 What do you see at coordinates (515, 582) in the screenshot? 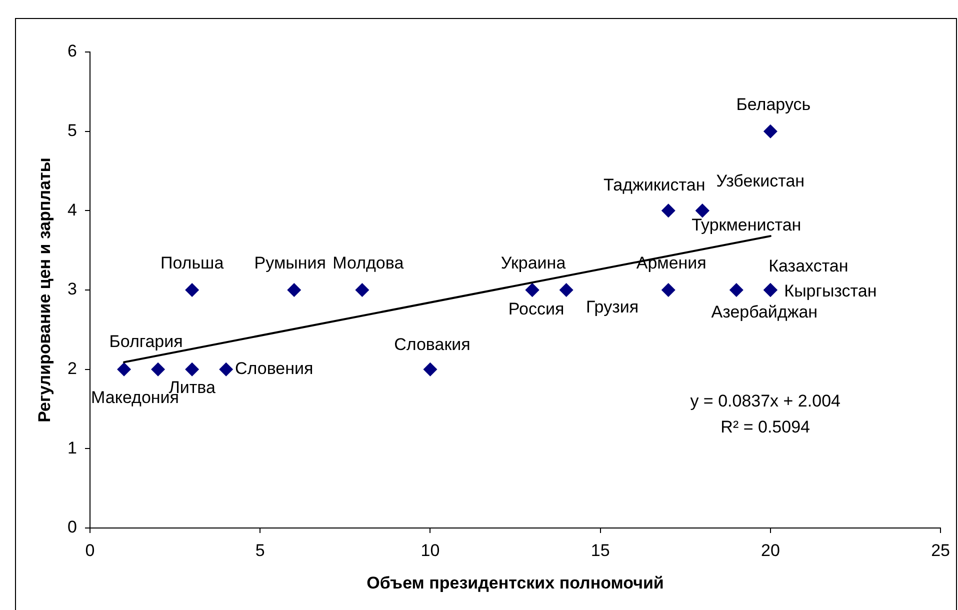
I see `x-axis-title: Объем президентских полномочий` at bounding box center [515, 582].